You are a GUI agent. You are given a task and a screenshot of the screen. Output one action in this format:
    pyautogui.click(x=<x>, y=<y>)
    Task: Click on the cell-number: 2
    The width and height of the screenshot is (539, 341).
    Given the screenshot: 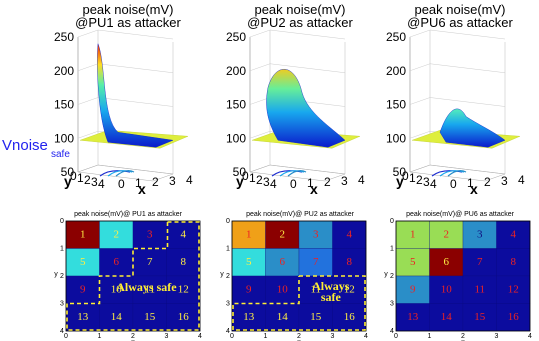 What is the action you would take?
    pyautogui.click(x=283, y=234)
    